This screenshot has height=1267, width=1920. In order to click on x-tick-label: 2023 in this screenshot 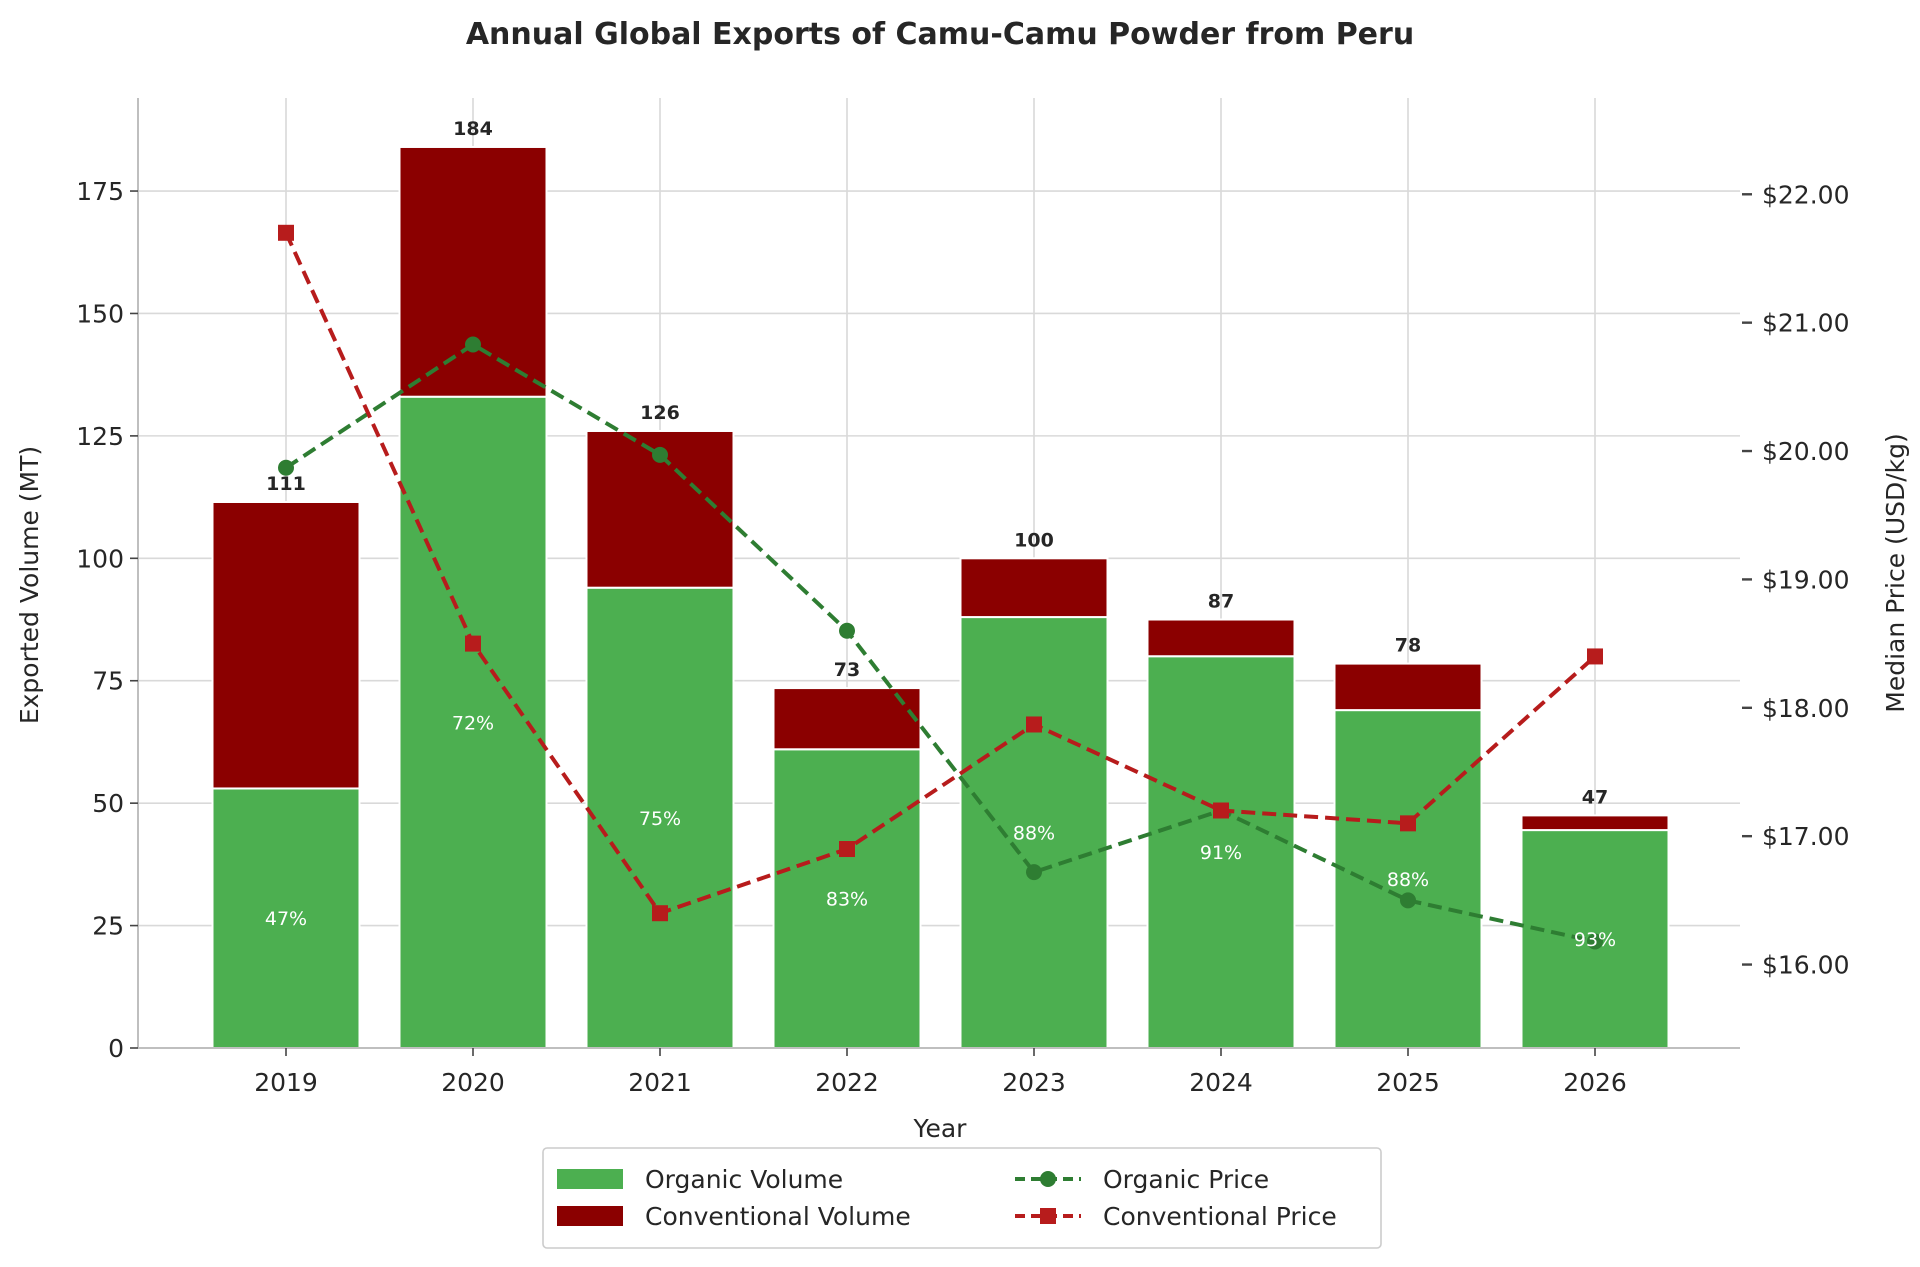, I will do `click(1034, 1082)`.